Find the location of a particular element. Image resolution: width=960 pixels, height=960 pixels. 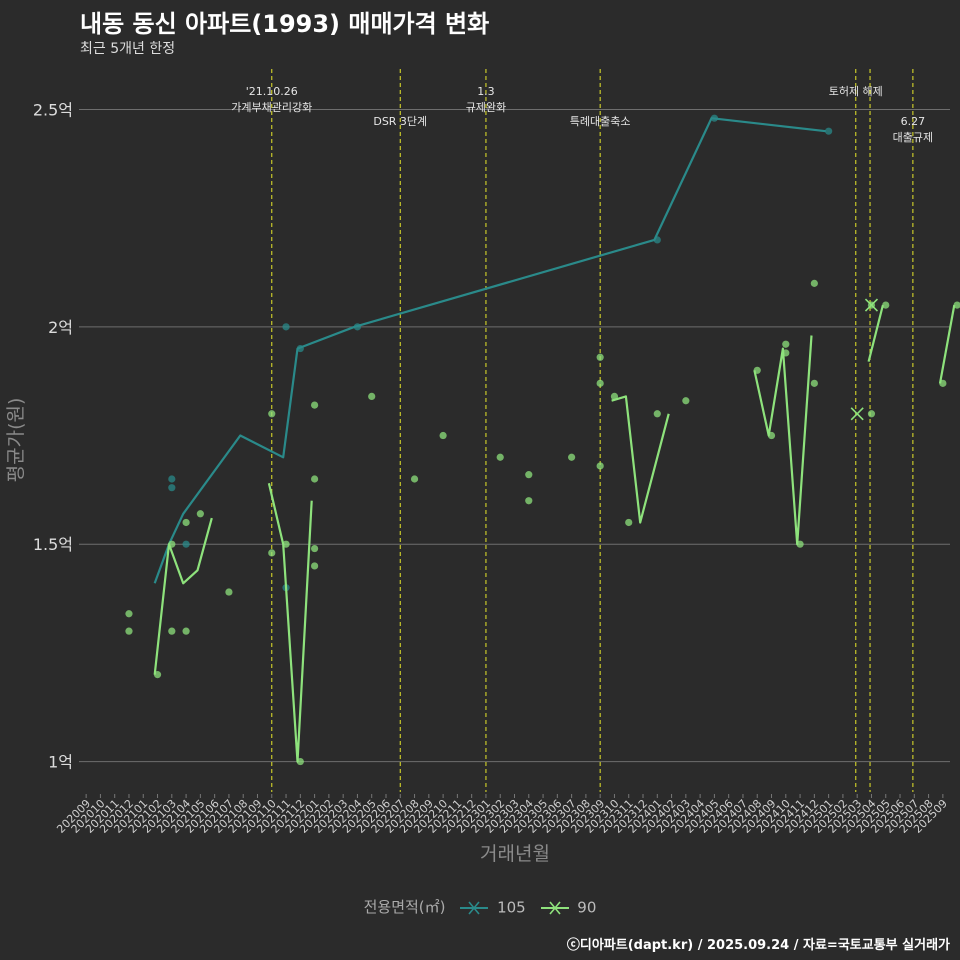

event-label: 특례대출축소 is located at coordinates (600, 121).